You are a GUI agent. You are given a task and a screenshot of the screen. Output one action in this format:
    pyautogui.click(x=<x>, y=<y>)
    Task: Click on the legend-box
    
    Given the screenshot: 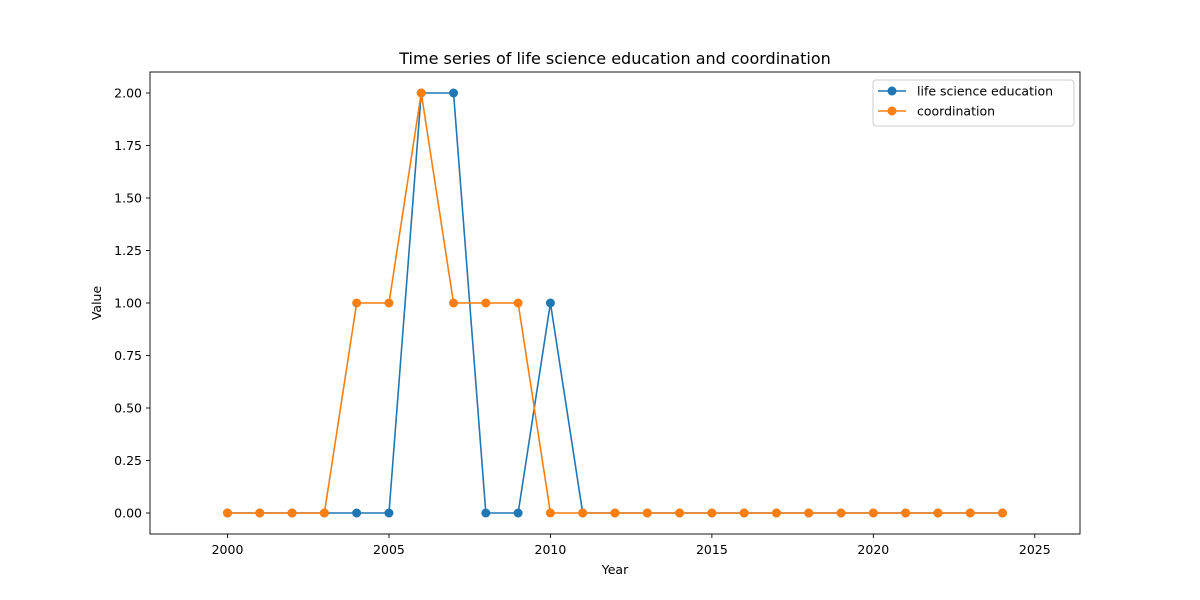 What is the action you would take?
    pyautogui.click(x=973, y=103)
    